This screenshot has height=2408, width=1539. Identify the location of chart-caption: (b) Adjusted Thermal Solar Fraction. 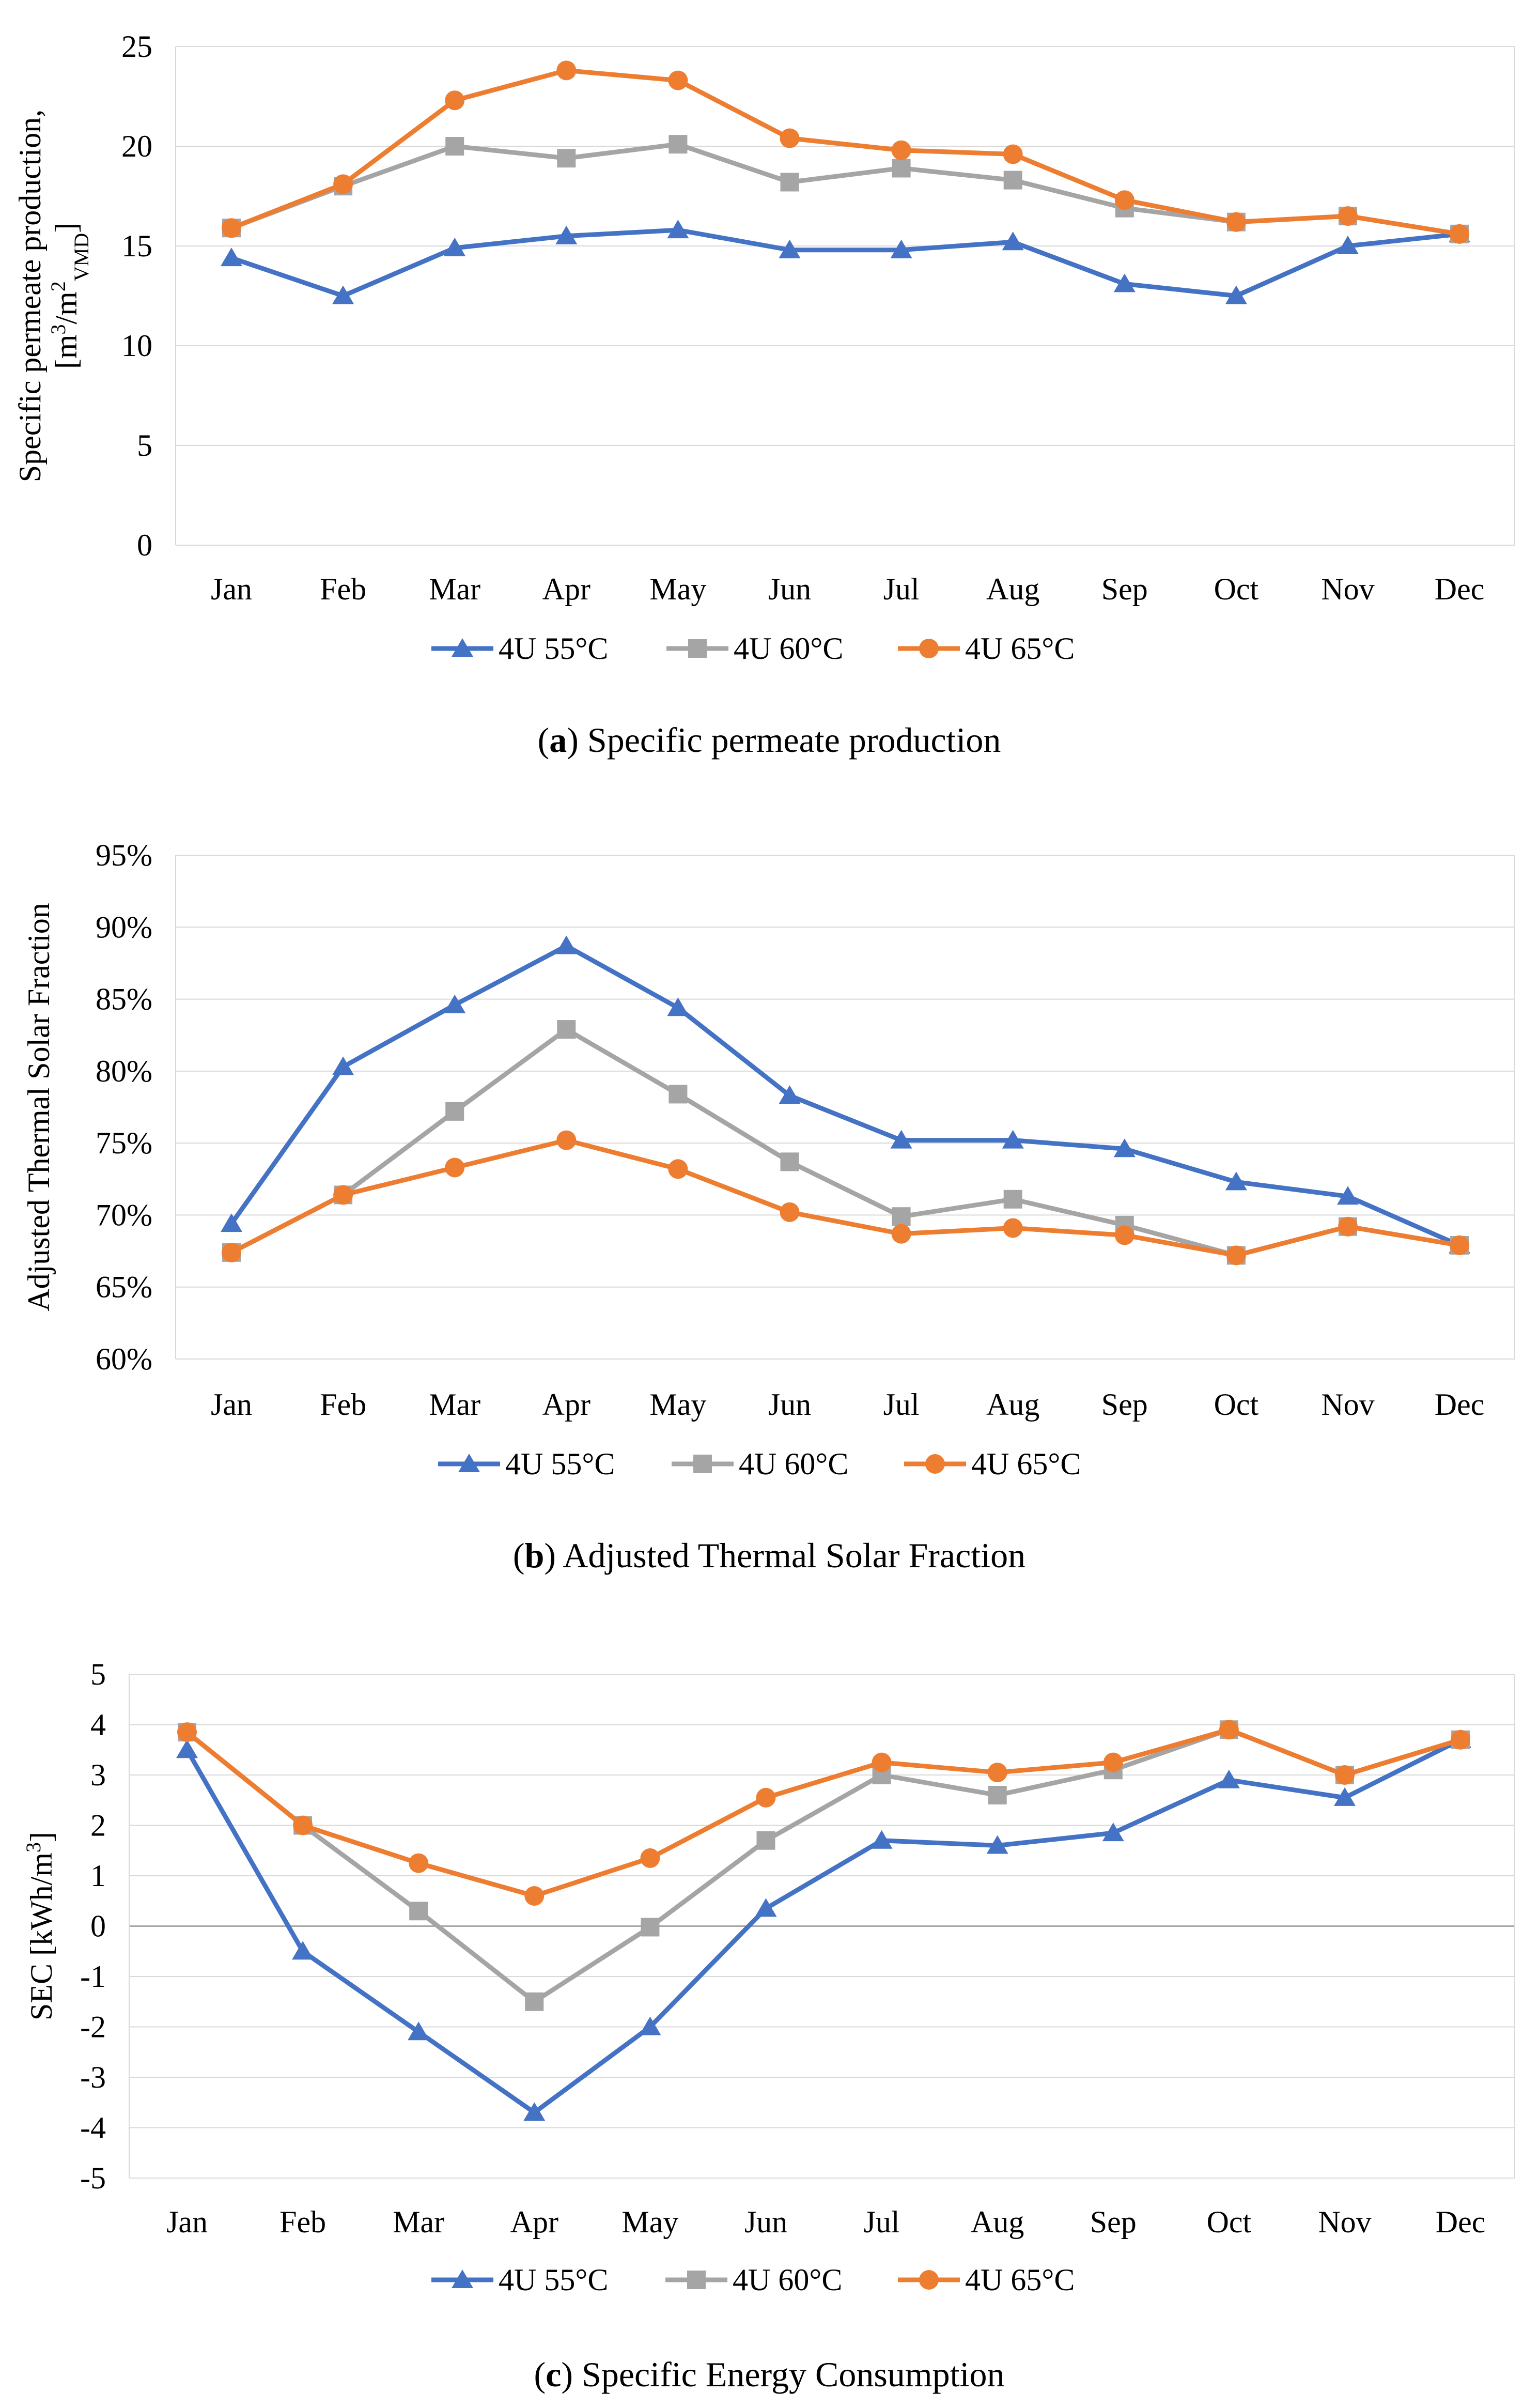
(769, 1555).